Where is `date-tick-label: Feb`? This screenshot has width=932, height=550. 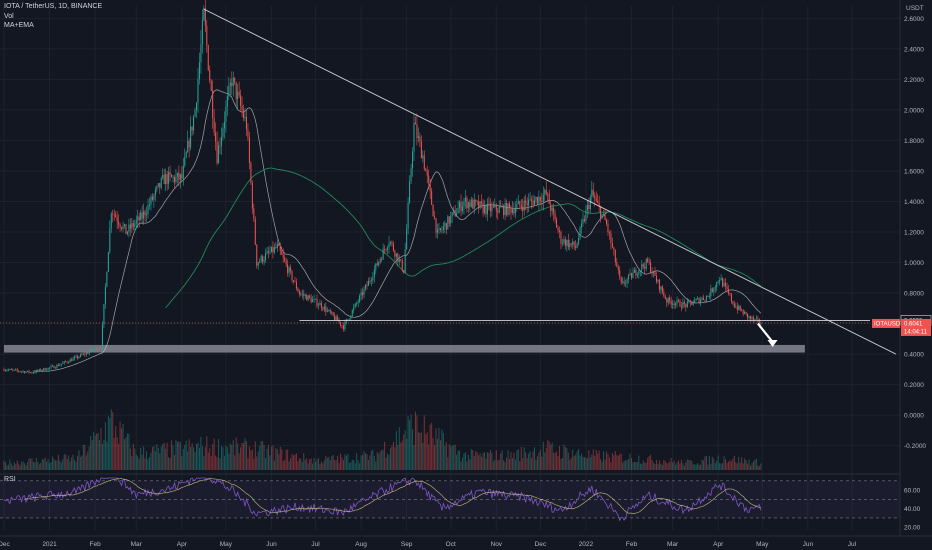
date-tick-label: Feb is located at coordinates (96, 544).